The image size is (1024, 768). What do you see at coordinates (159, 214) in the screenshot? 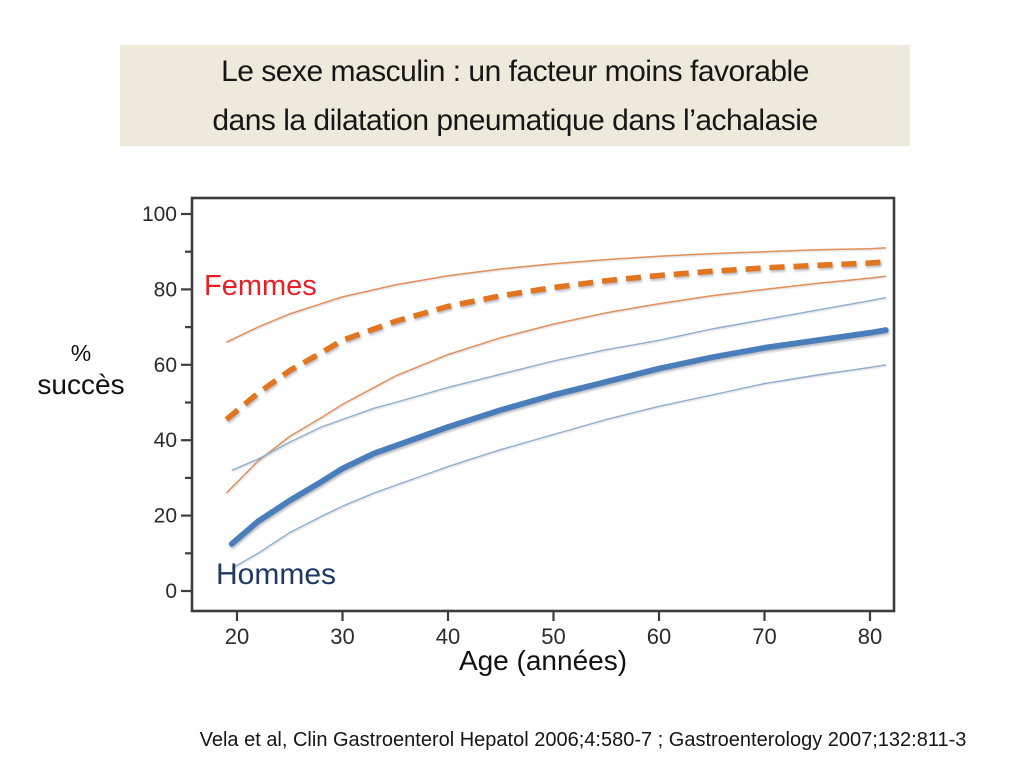
I see `y-tick-label: 100` at bounding box center [159, 214].